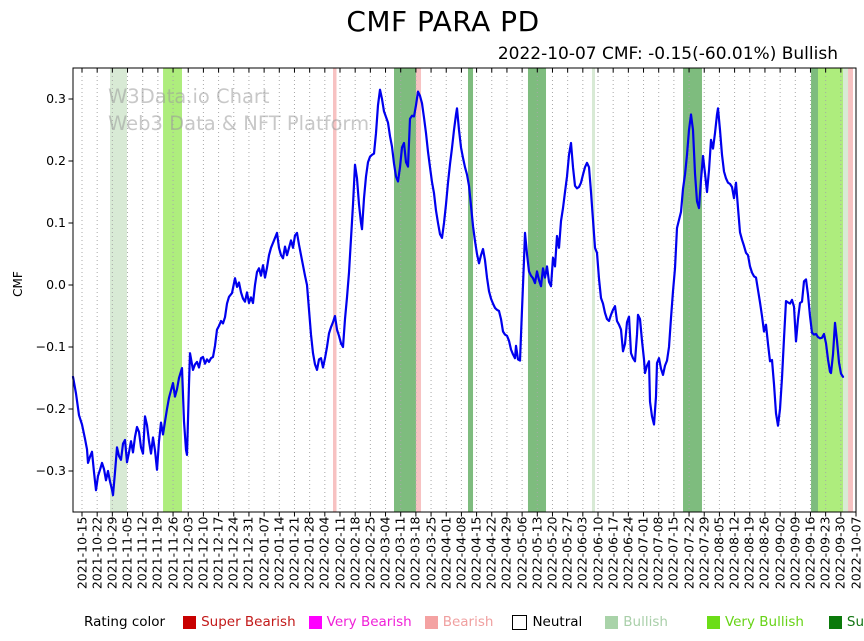  What do you see at coordinates (339, 553) in the screenshot?
I see `x-tick-label: 2022-02-11` at bounding box center [339, 553].